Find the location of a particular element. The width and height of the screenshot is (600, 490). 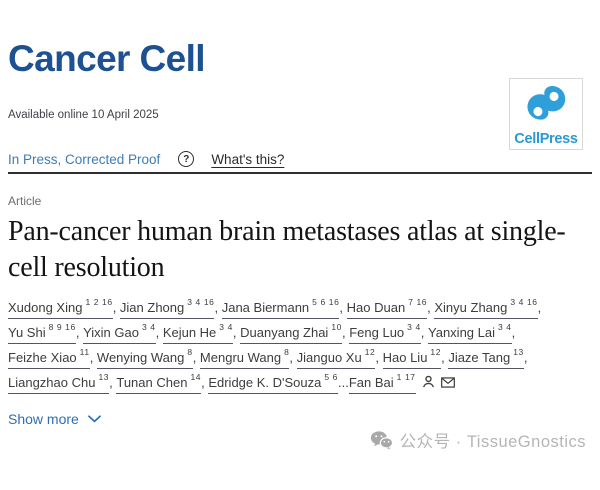

author-link: Mengru Wang 8 is located at coordinates (244, 358).